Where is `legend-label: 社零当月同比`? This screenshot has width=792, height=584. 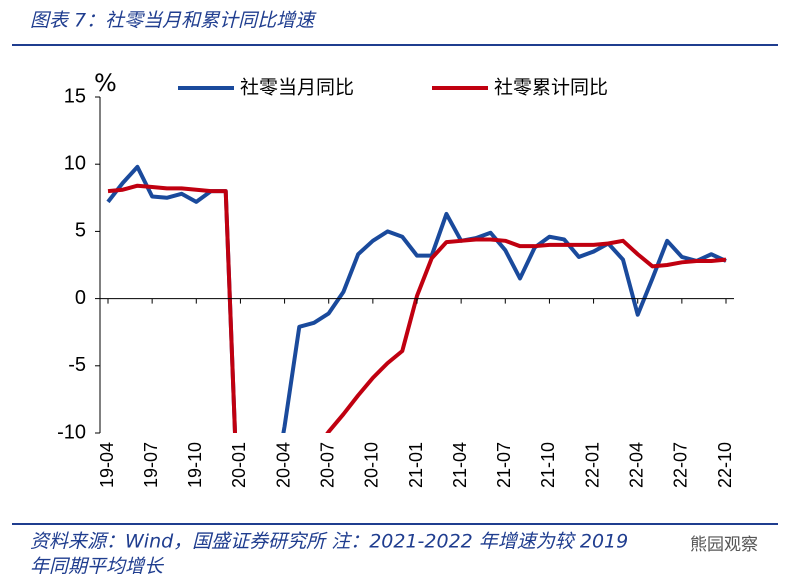 legend-label: 社零当月同比 is located at coordinates (297, 88).